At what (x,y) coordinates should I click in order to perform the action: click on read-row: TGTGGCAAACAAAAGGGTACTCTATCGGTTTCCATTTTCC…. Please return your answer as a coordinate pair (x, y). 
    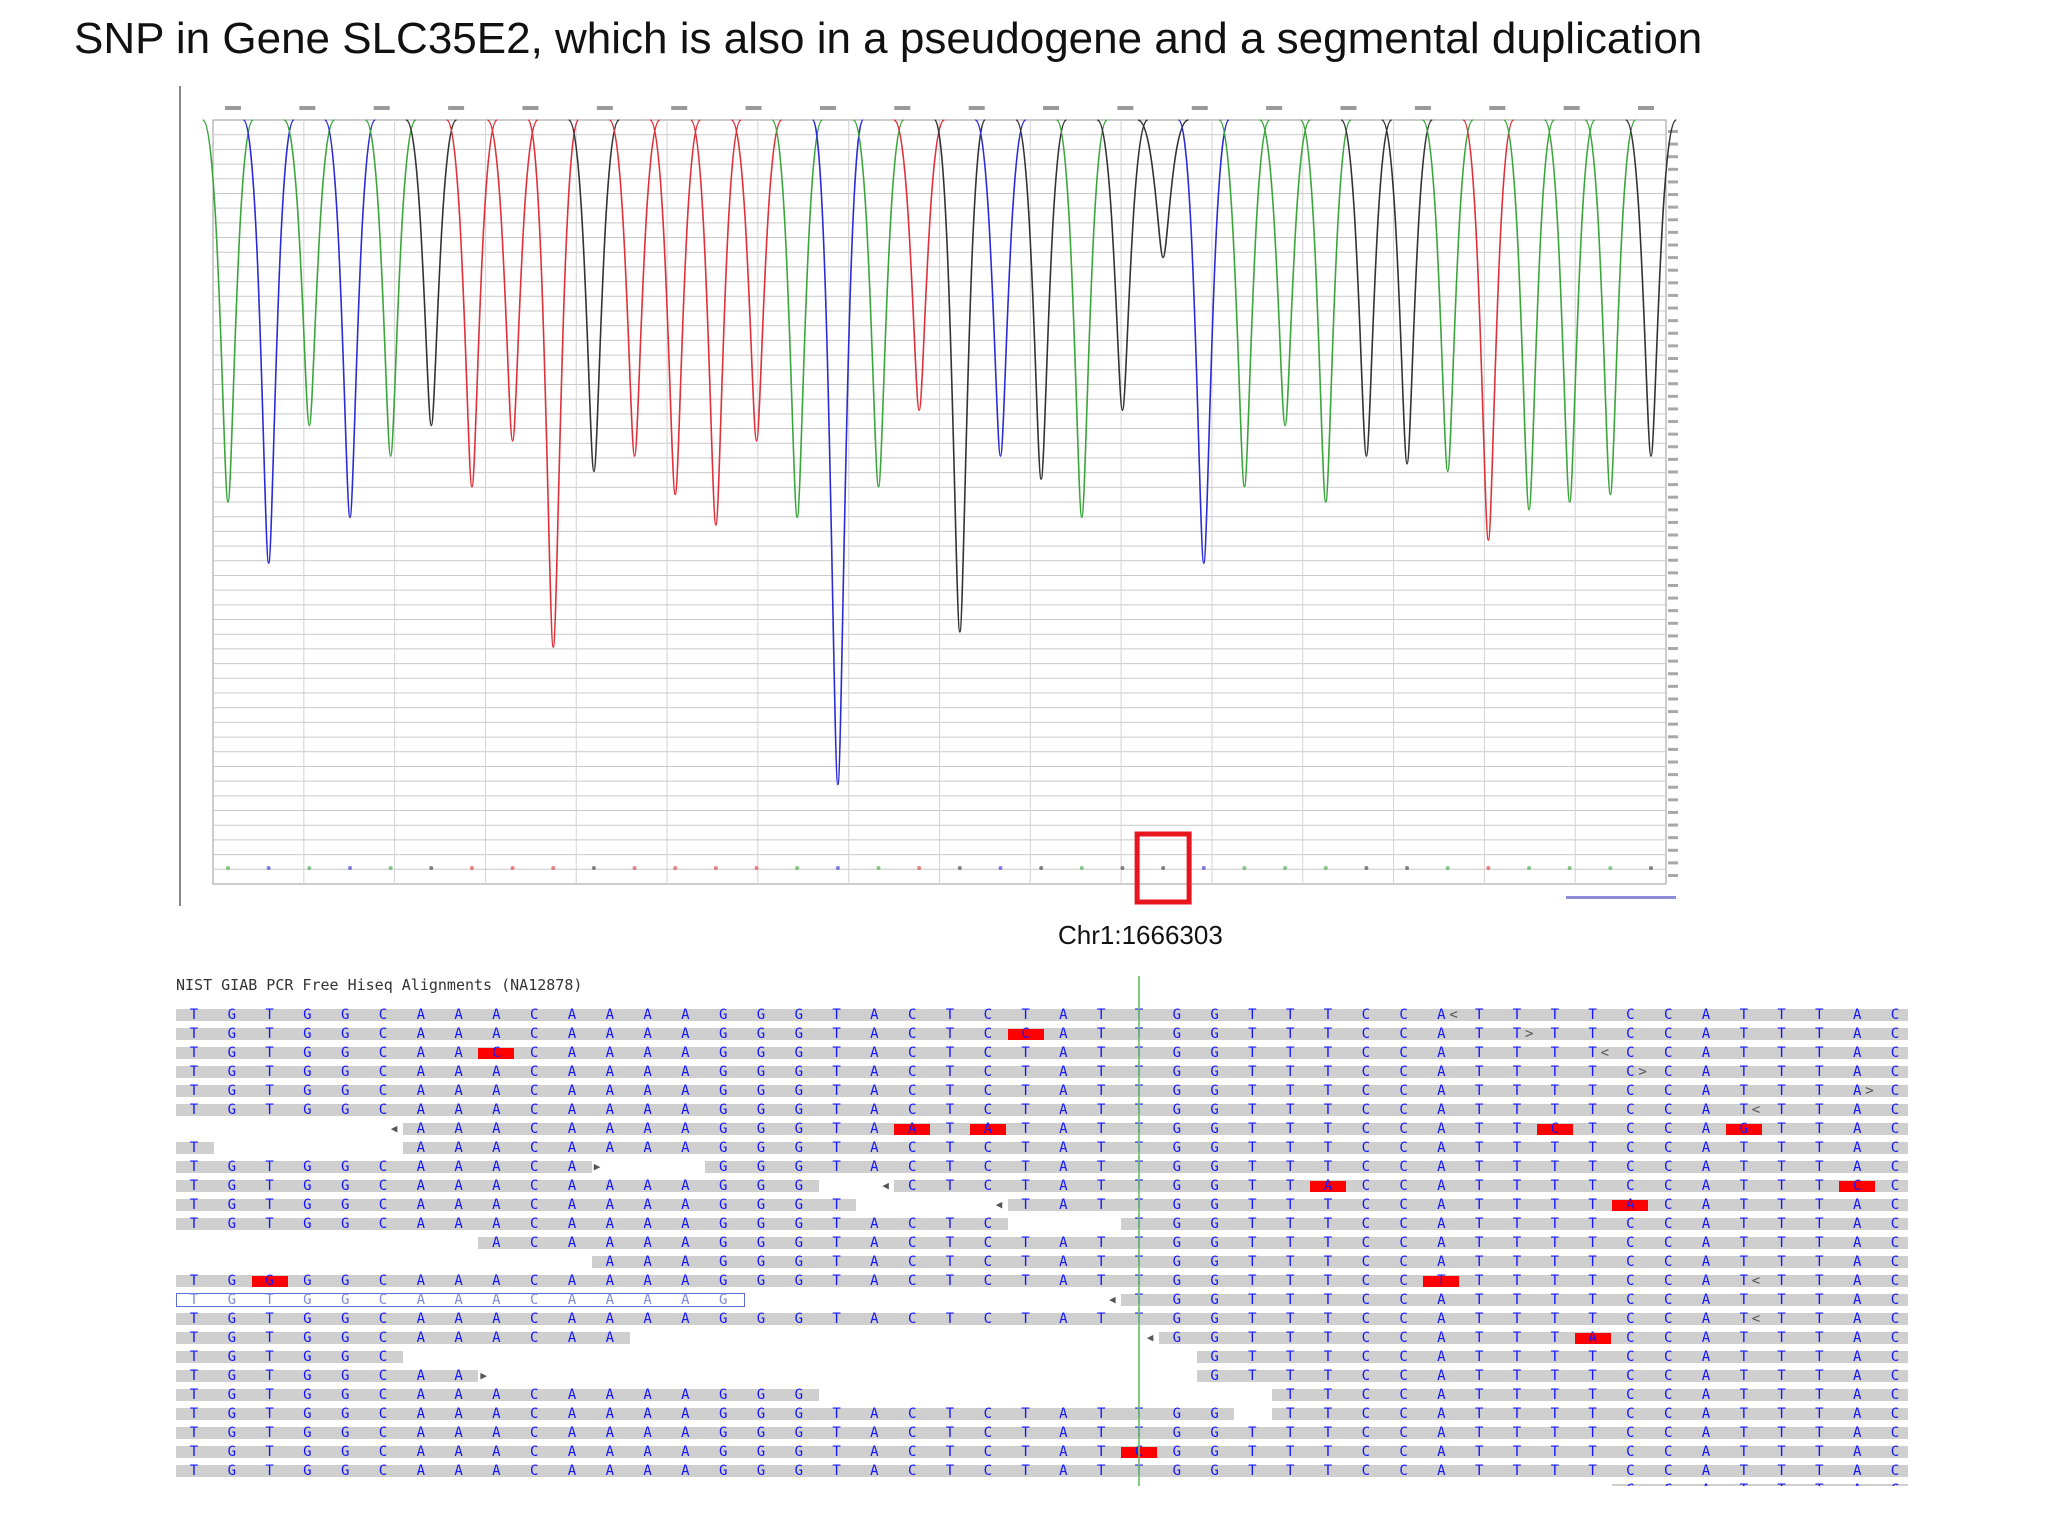
    Looking at the image, I should click on (1042, 1452).